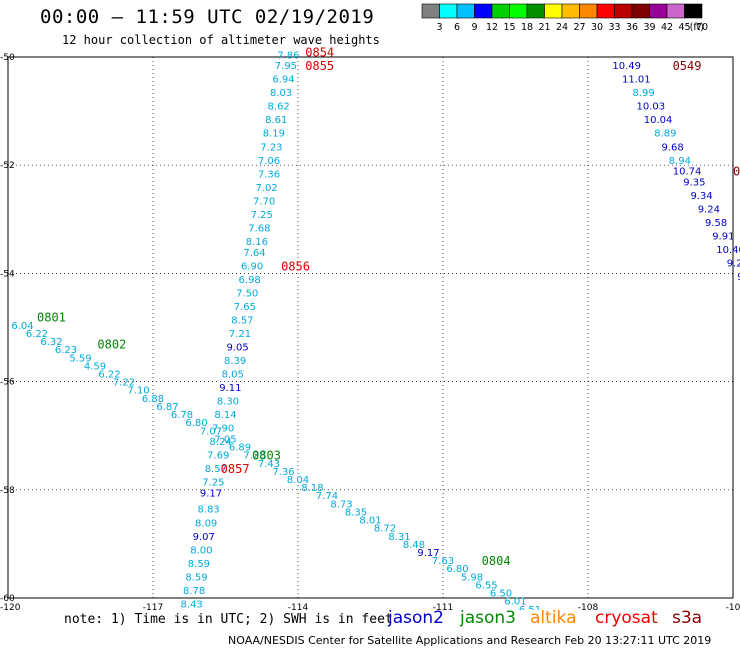  I want to click on swh-value-cryosat: 8.16, so click(257, 242).